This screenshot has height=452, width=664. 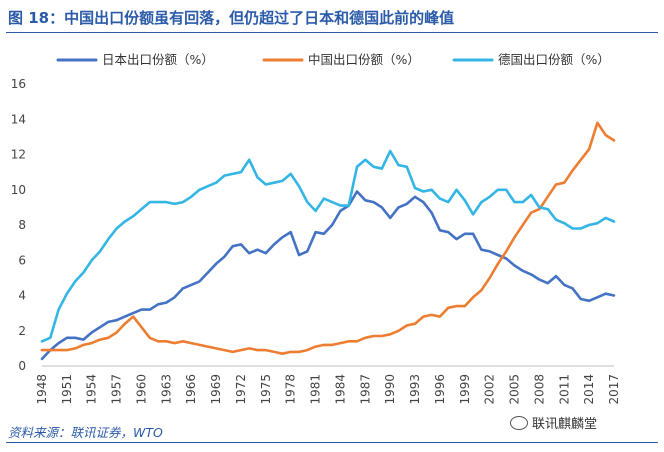 I want to click on wechat-icon, so click(x=519, y=423).